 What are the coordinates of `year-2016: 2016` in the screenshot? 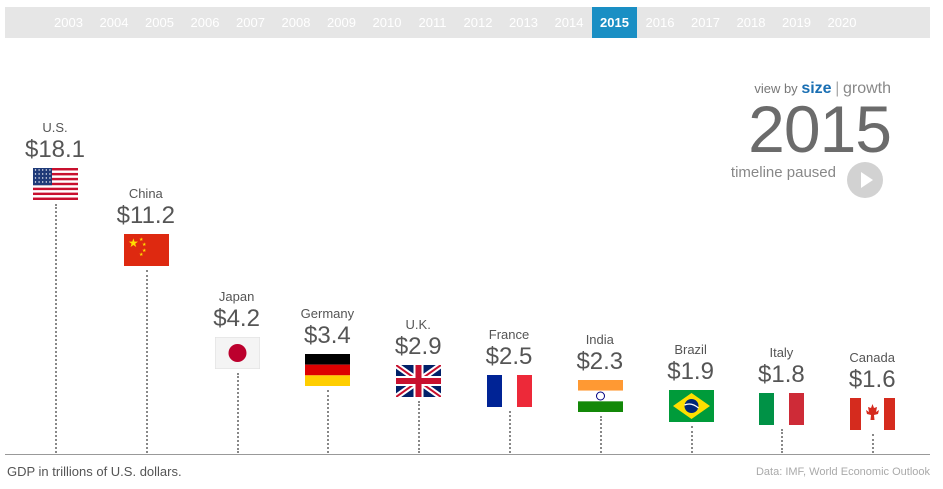 It's located at (660, 22).